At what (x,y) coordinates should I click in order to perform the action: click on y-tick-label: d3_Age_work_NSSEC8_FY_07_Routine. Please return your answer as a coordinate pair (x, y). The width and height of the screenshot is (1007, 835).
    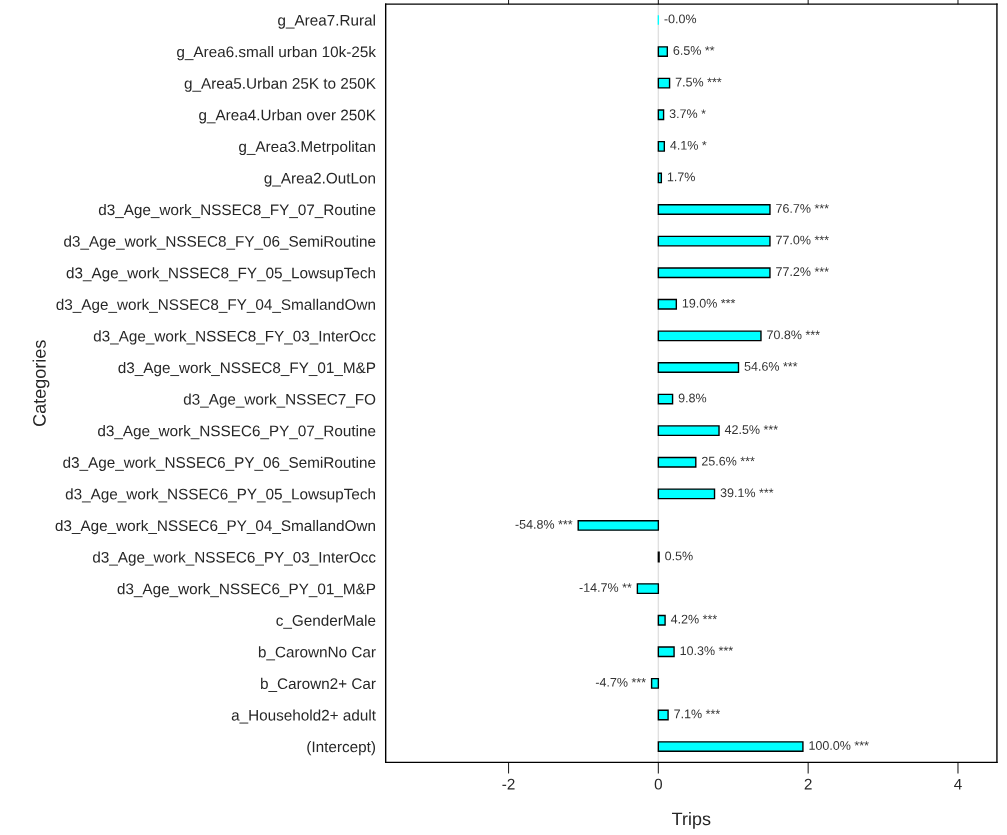
    Looking at the image, I should click on (237, 211).